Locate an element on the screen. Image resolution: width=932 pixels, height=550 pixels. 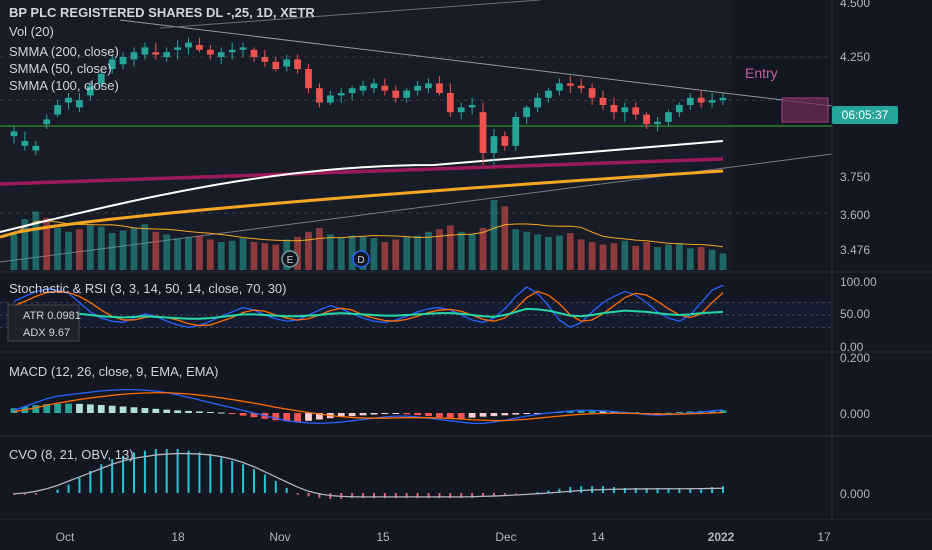
time-tick-oct: Oct is located at coordinates (65, 537).